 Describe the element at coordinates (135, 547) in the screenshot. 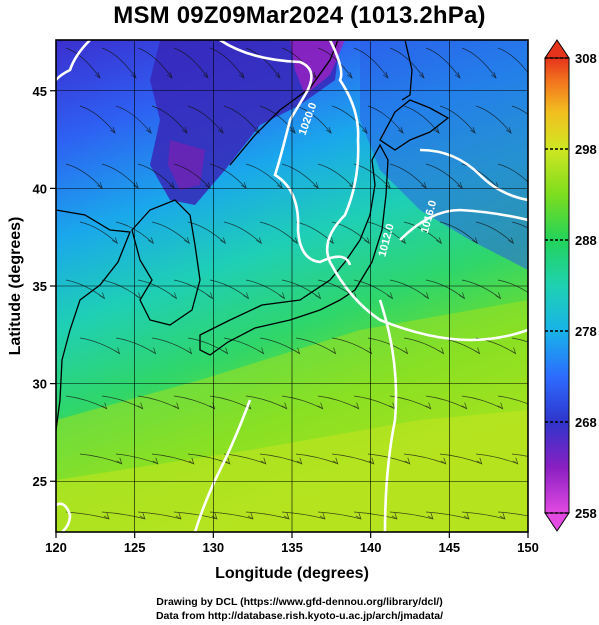

I see `x-tick-label-125: 125` at that location.